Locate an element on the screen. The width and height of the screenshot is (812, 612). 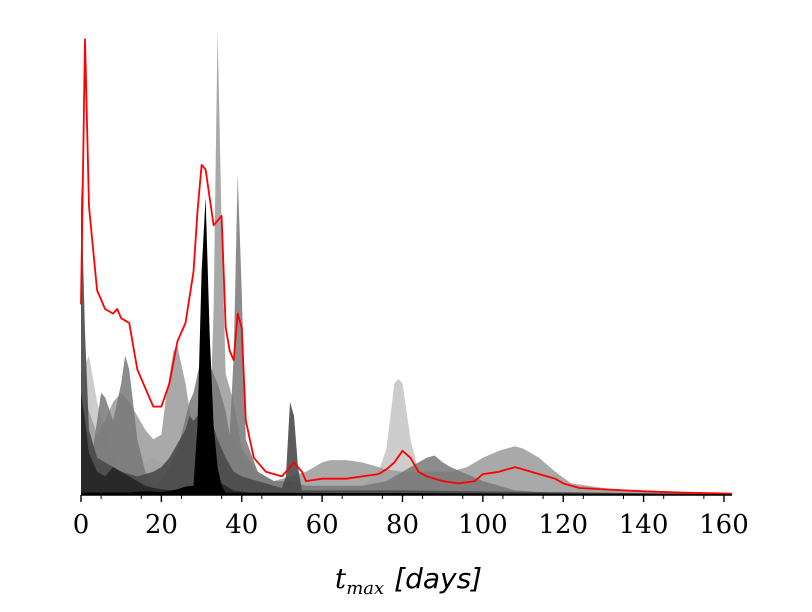
x-axis-label-unit: [days] is located at coordinates (438, 578).